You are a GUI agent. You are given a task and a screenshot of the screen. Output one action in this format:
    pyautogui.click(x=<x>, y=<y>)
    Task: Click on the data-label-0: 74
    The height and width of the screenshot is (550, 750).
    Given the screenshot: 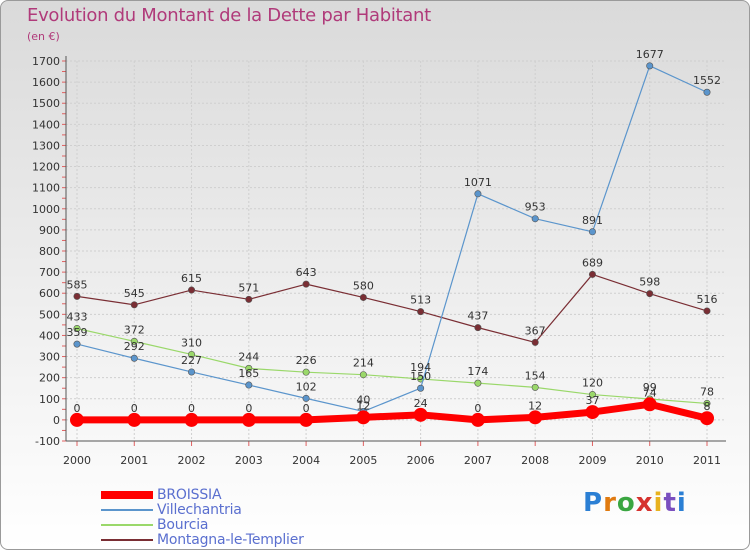 What is the action you would take?
    pyautogui.click(x=650, y=392)
    